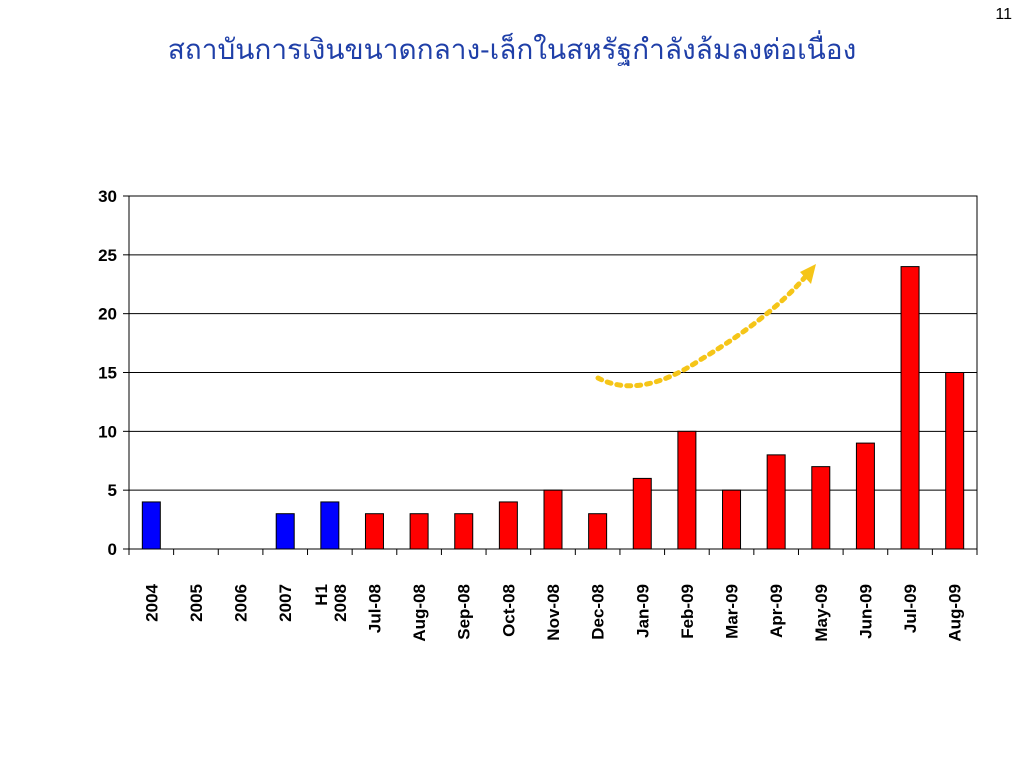 Image resolution: width=1024 pixels, height=768 pixels. Describe the element at coordinates (151, 525) in the screenshot. I see `bar-2004` at that location.